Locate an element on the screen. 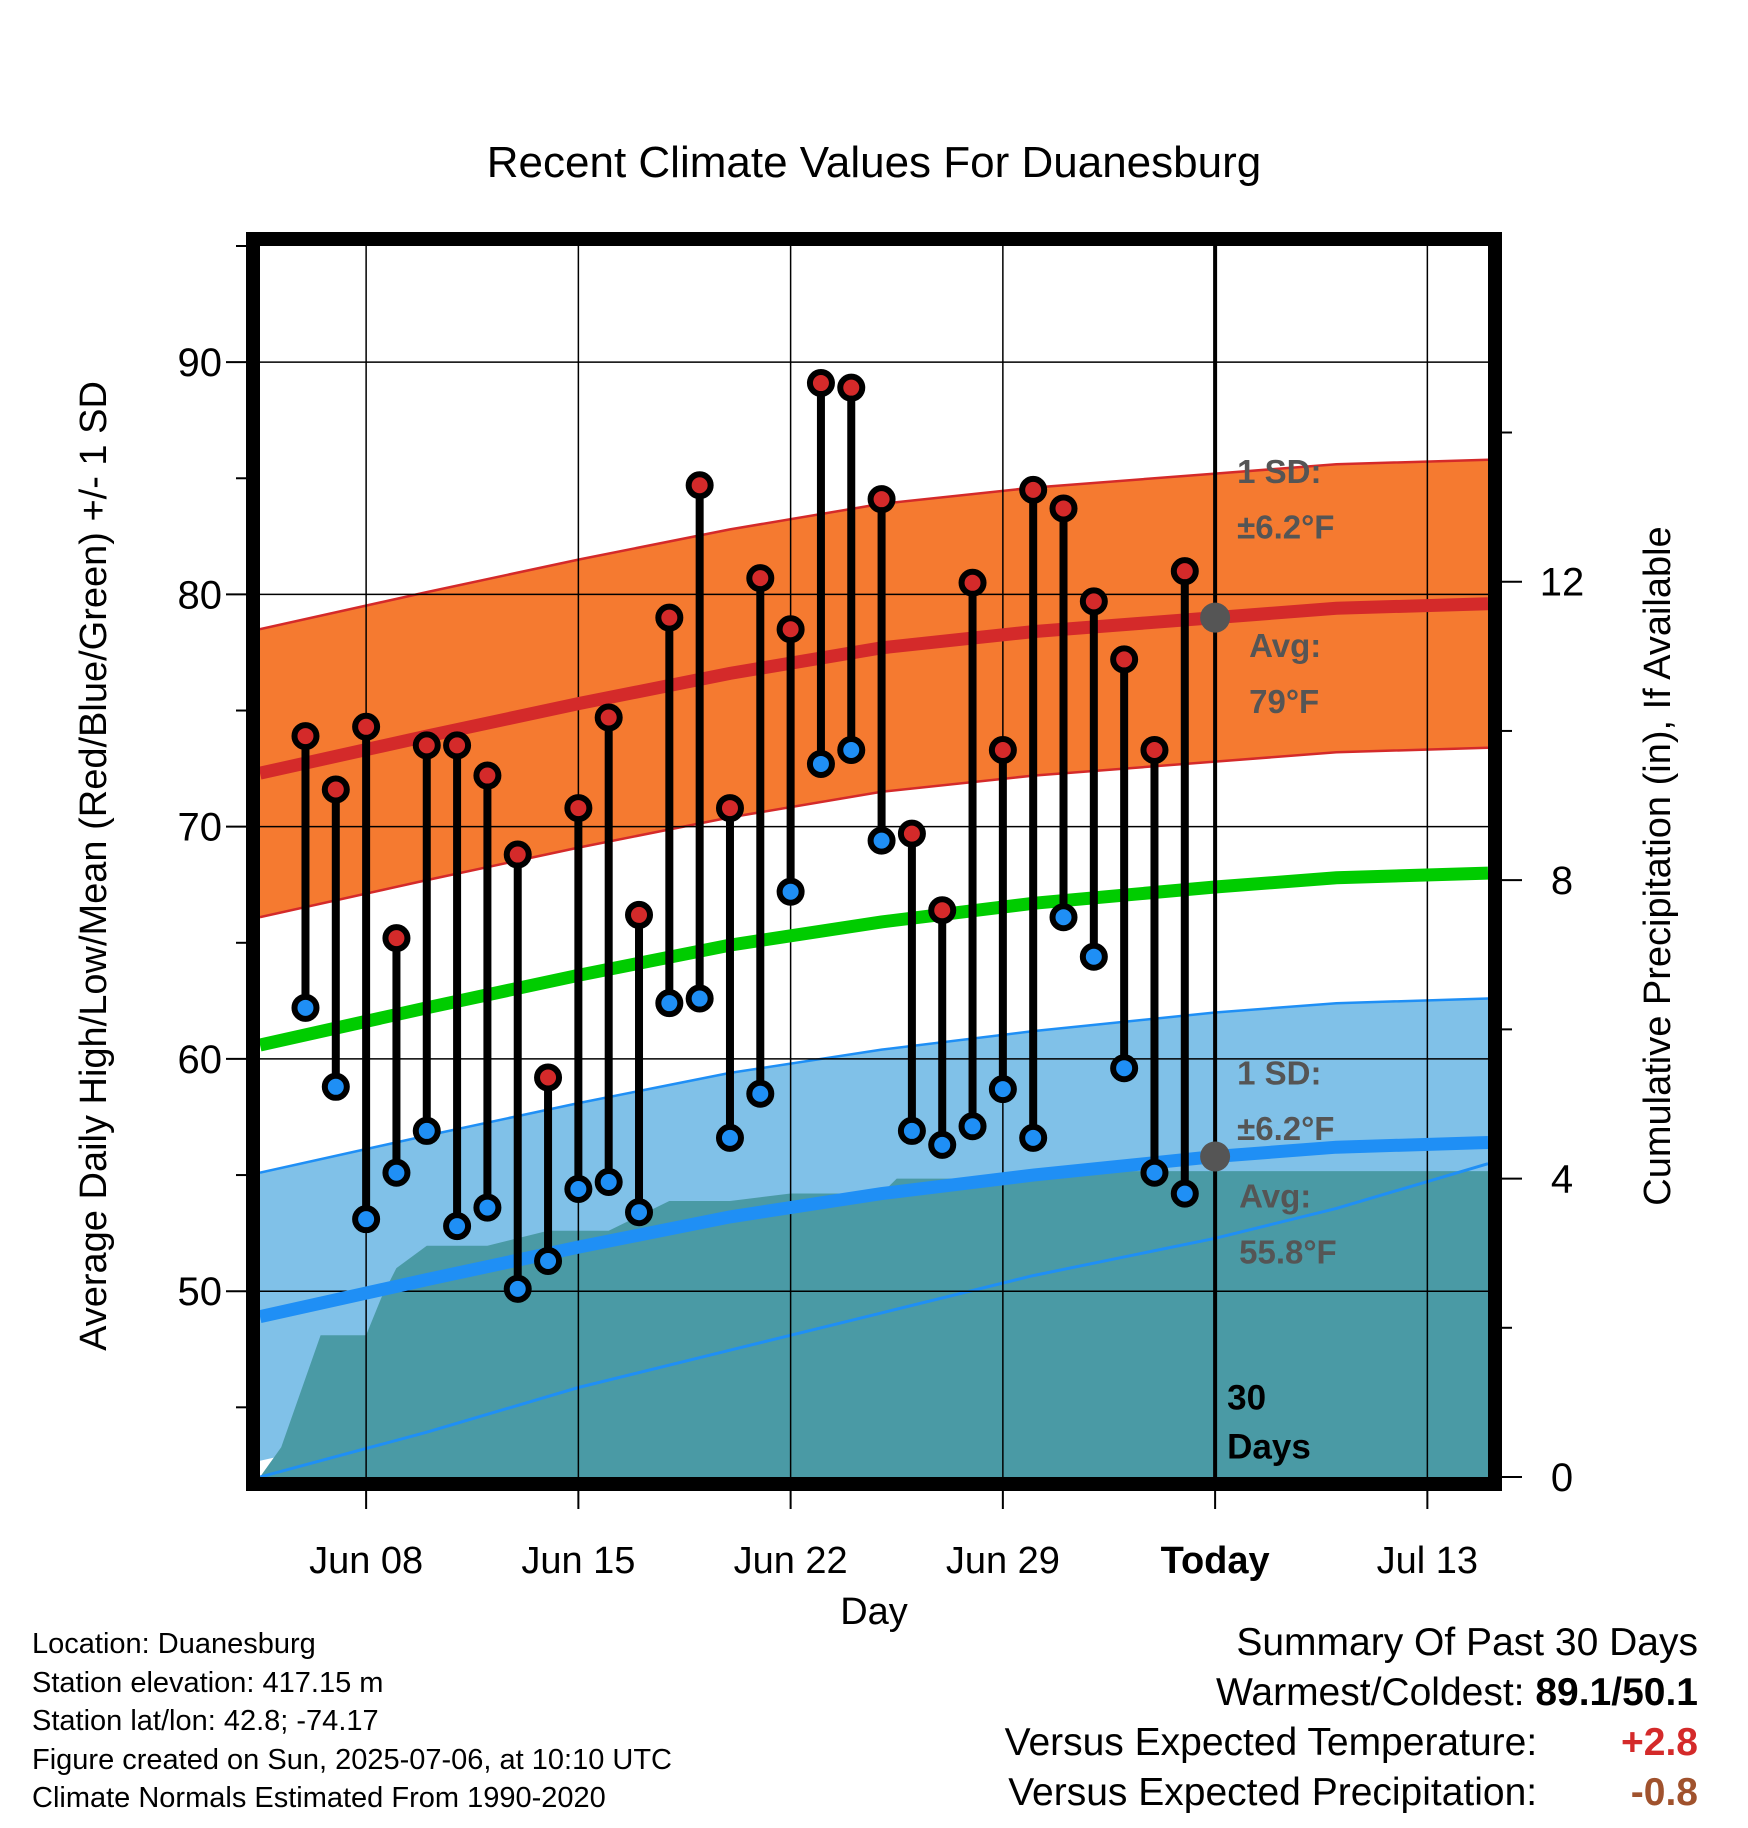 This screenshot has height=1828, width=1748. y-tick-label: 90 is located at coordinates (200, 363).